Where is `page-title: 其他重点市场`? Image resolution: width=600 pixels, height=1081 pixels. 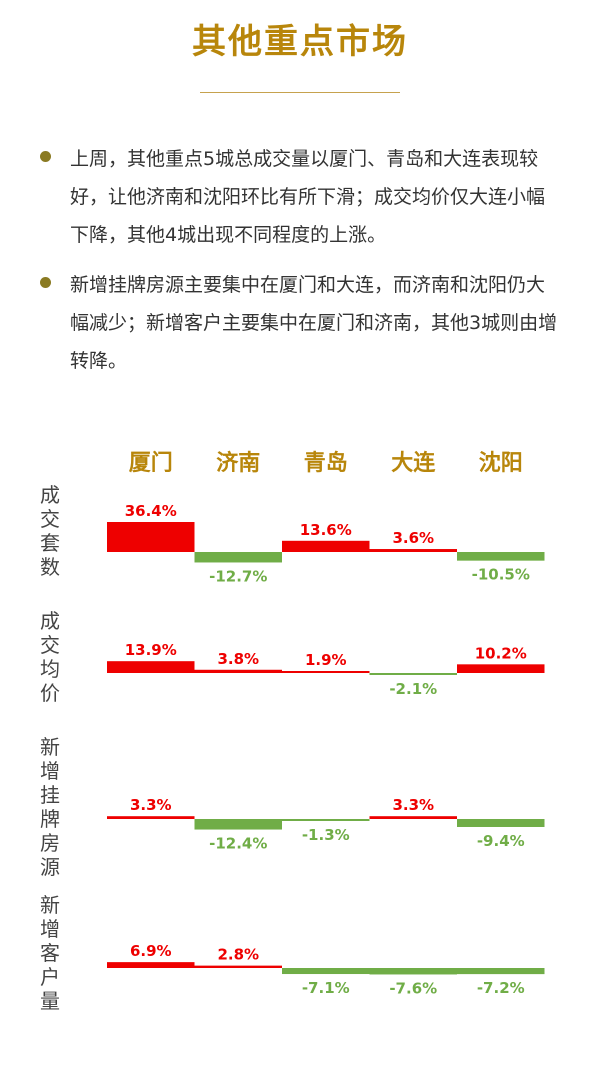 page-title: 其他重点市场 is located at coordinates (300, 42).